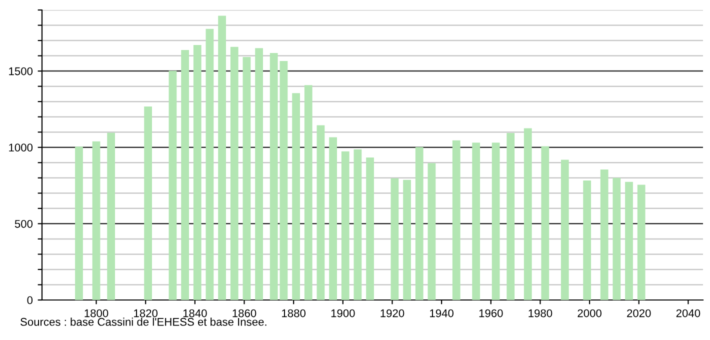 The width and height of the screenshot is (710, 340). Describe the element at coordinates (540, 313) in the screenshot. I see `x-tick-label: 1980` at that location.